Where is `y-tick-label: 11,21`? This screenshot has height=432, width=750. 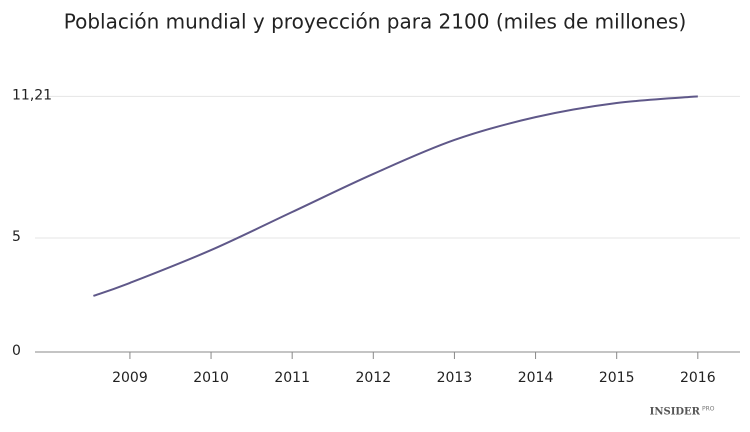 y-tick-label: 11,21 is located at coordinates (32, 95).